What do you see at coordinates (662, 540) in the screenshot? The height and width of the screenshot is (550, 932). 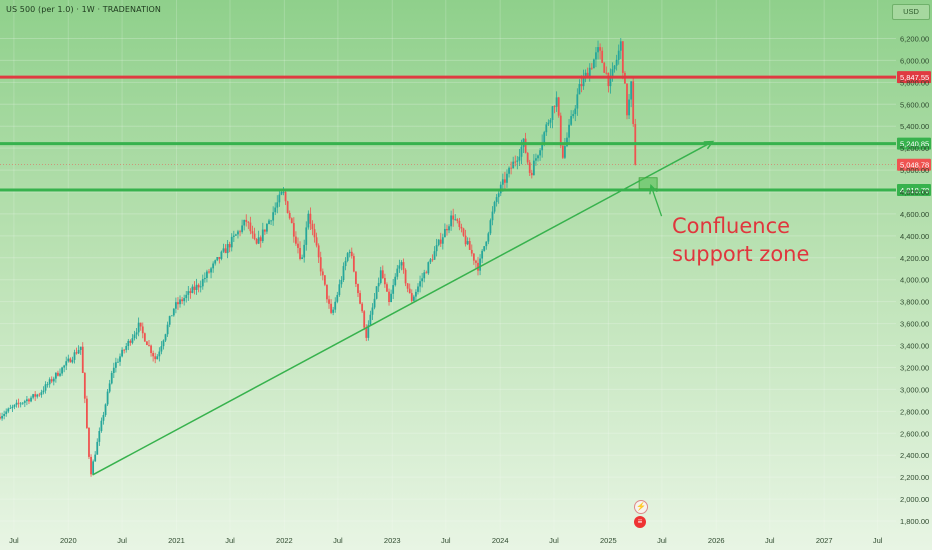 I see `x-tick-label: Jul` at bounding box center [662, 540].